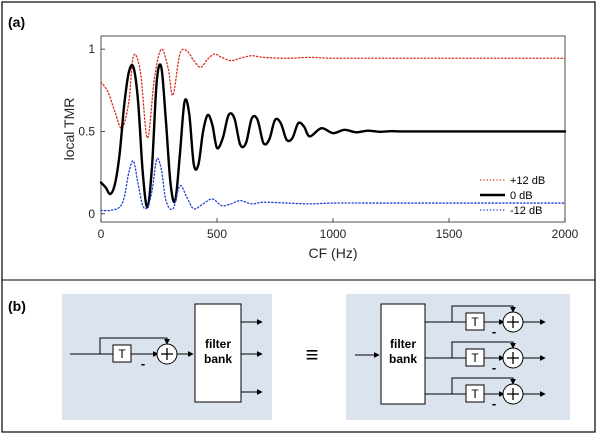 This screenshot has height=434, width=597. Describe the element at coordinates (218, 359) in the screenshot. I see `left-filter-bank-label-2: bank` at that location.